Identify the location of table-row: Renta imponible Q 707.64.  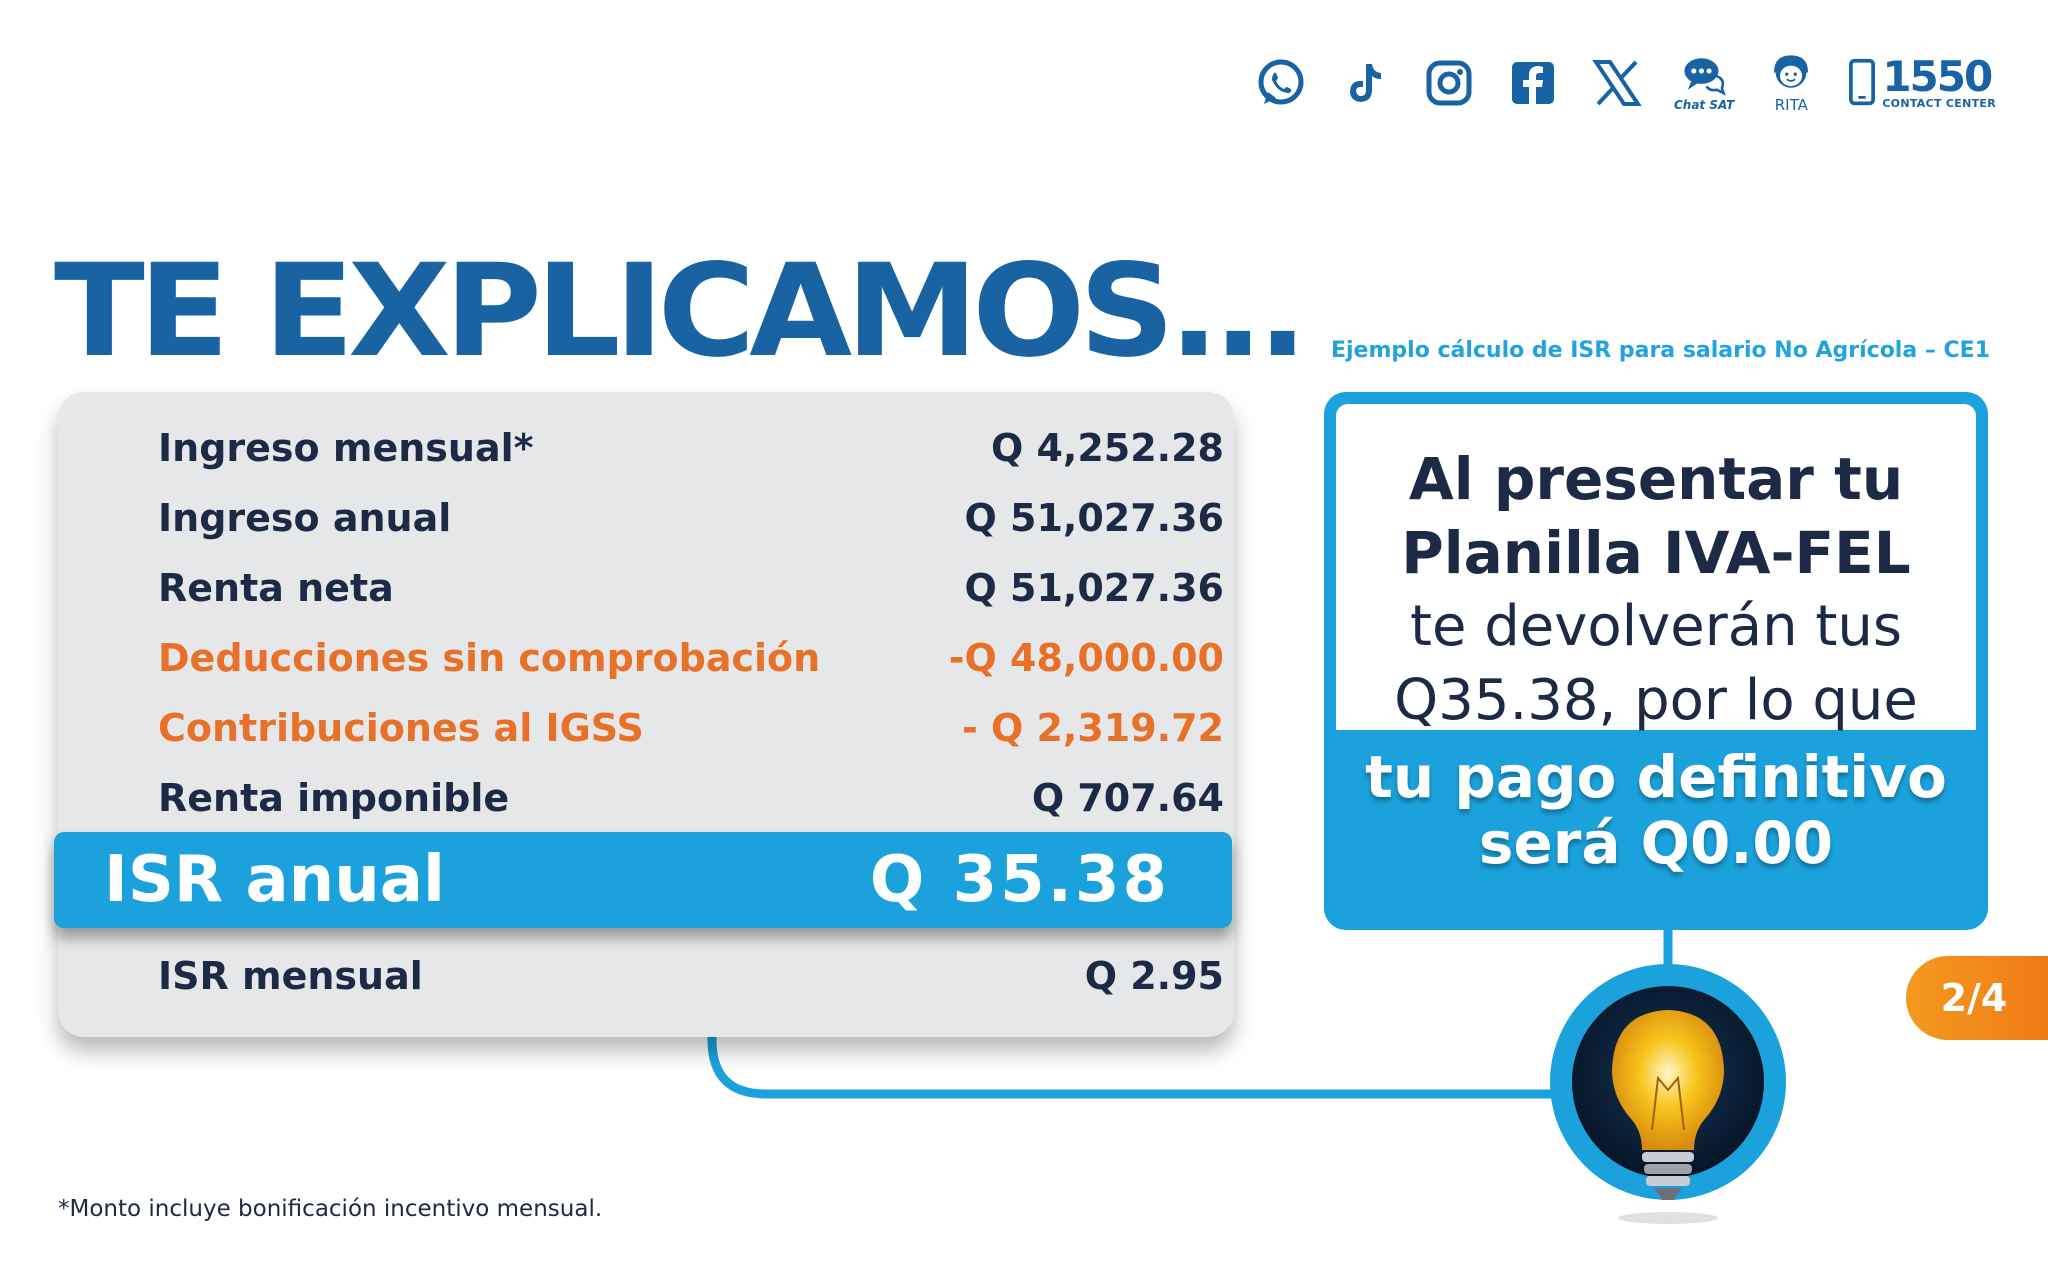
(691, 798).